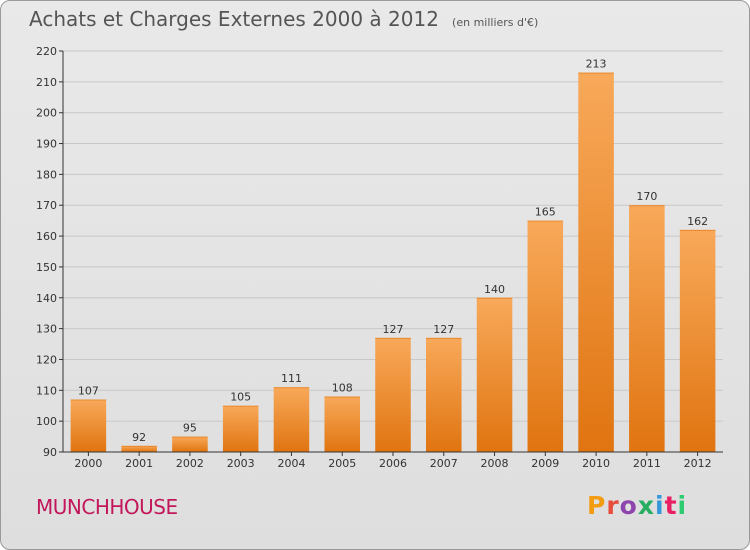 The height and width of the screenshot is (550, 750). Describe the element at coordinates (234, 19) in the screenshot. I see `chart-title: Achats et Charges Externes 2000 à 2012` at that location.